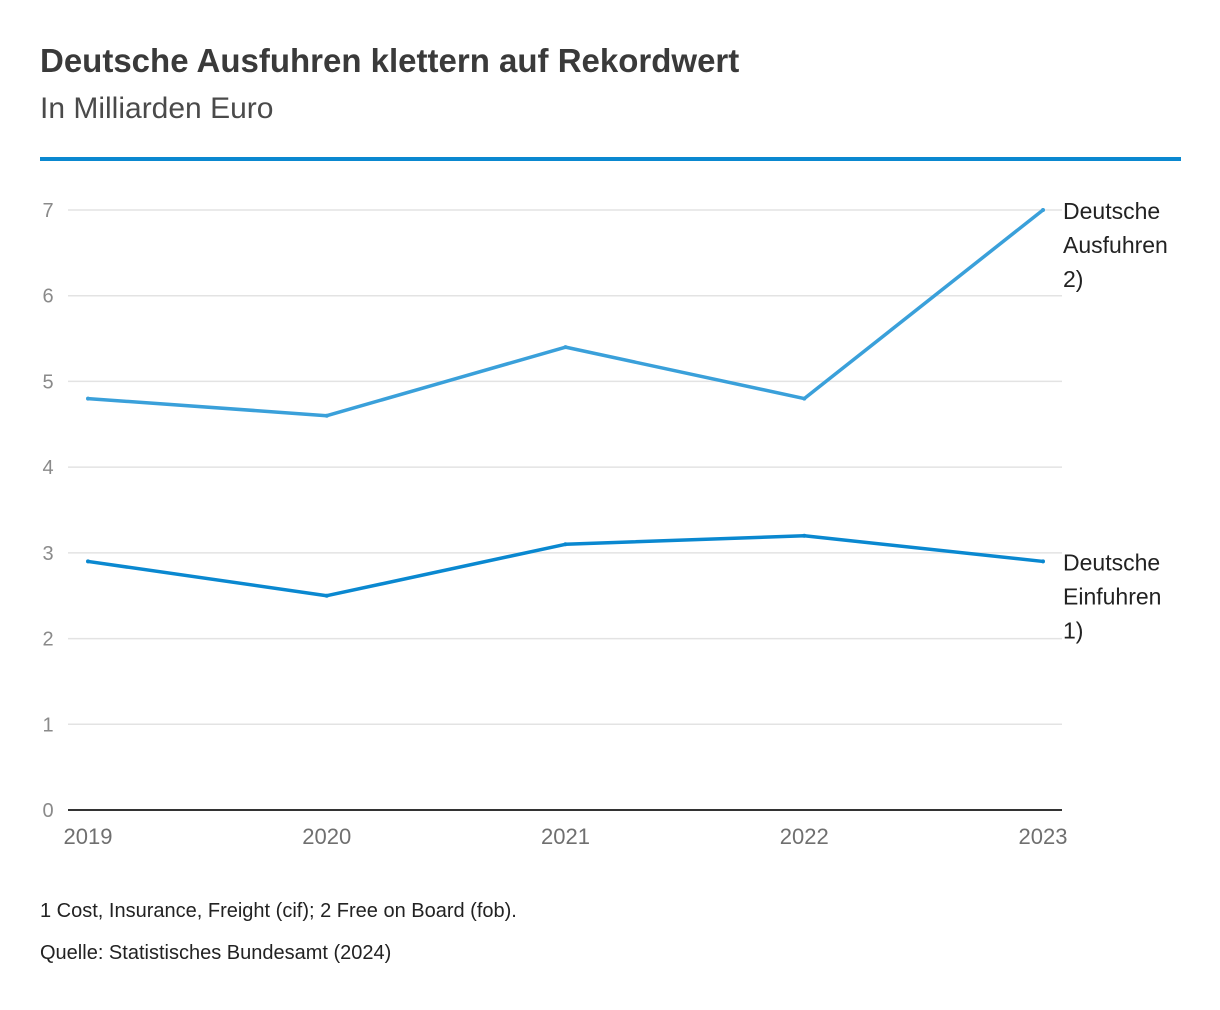 The height and width of the screenshot is (1010, 1220). I want to click on series-labels: Deutsche Ausfuhren 2) Deutsche Einfuhren 1), so click(1115, 420).